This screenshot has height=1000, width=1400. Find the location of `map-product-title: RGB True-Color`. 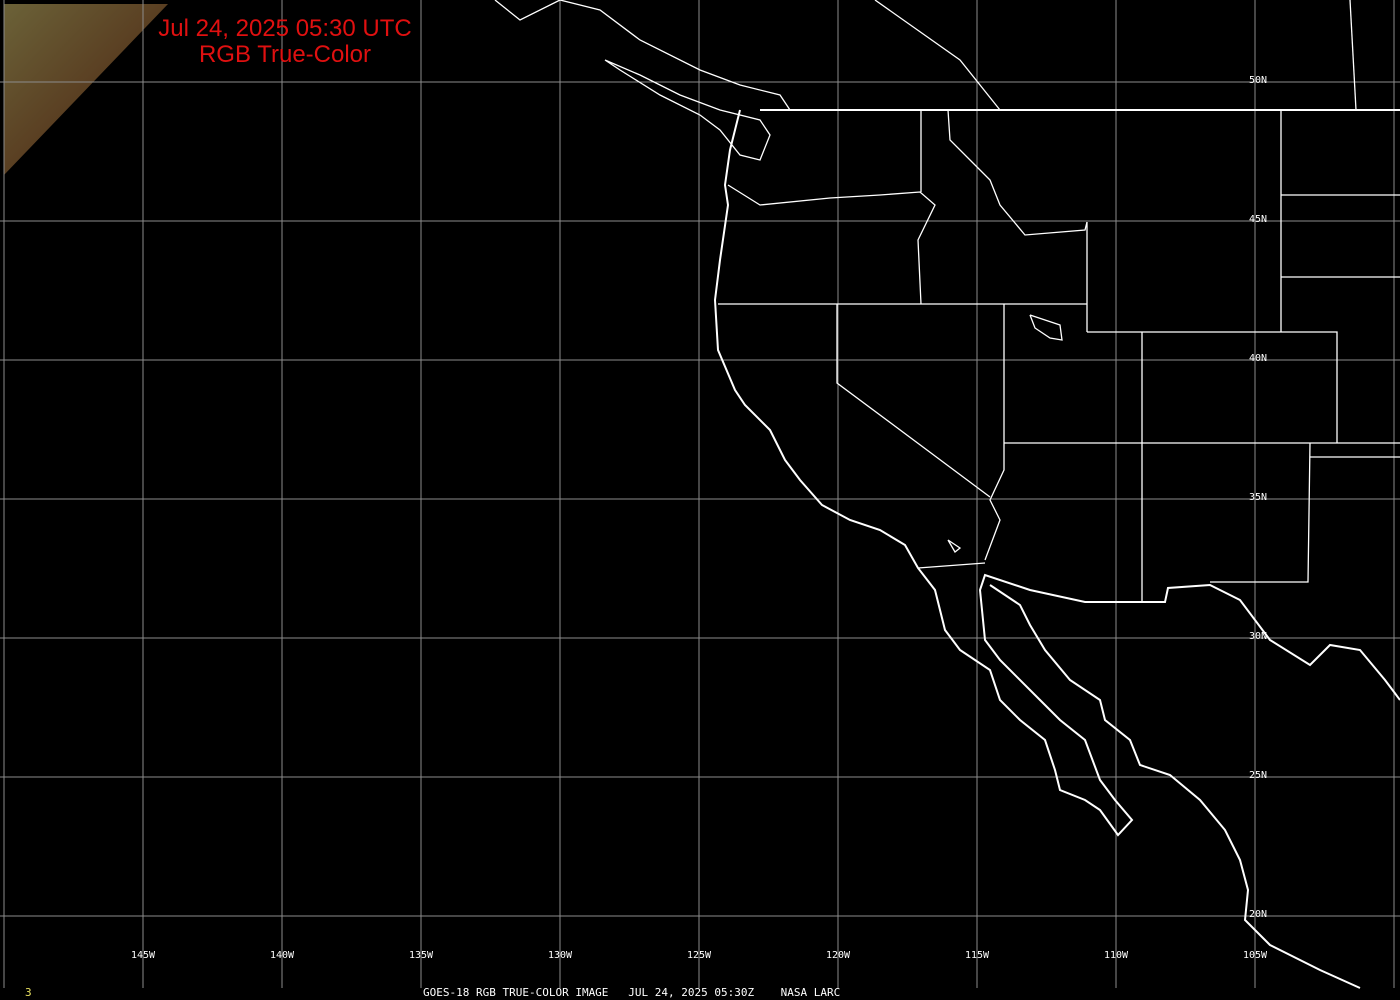

map-product-title: RGB True-Color is located at coordinates (285, 54).